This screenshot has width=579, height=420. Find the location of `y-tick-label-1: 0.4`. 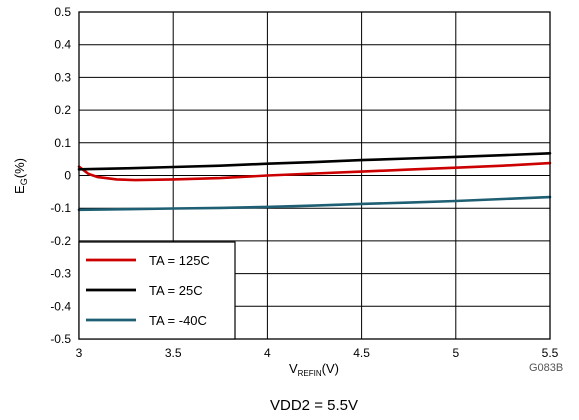

y-tick-label-1: 0.4 is located at coordinates (62, 45).